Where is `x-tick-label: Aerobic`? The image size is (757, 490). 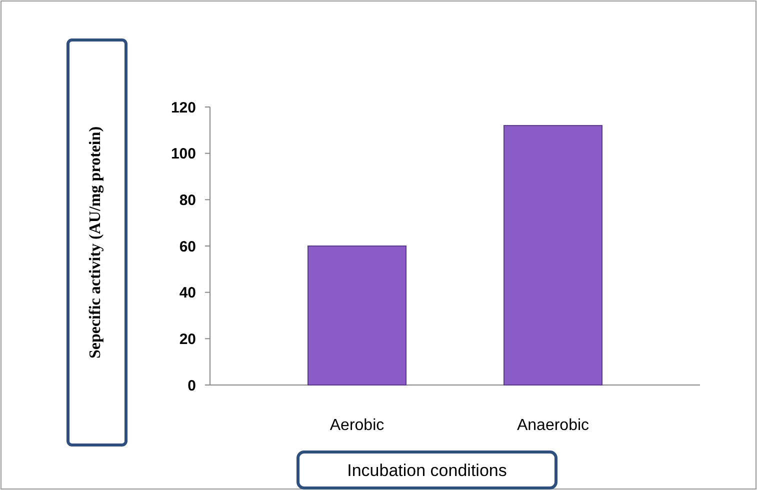 x-tick-label: Aerobic is located at coordinates (357, 425).